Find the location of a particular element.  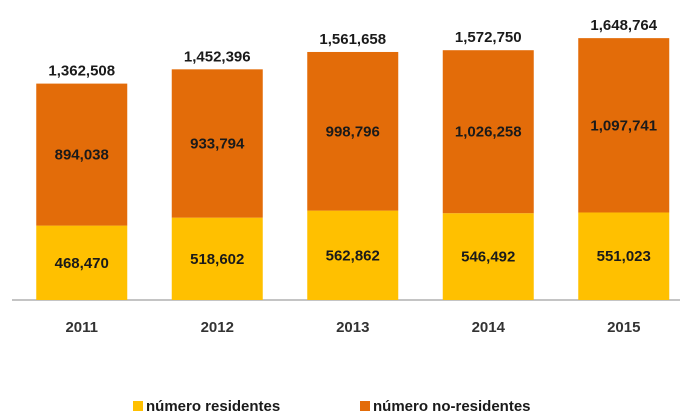

total-label: 1,362,508 is located at coordinates (81, 71).